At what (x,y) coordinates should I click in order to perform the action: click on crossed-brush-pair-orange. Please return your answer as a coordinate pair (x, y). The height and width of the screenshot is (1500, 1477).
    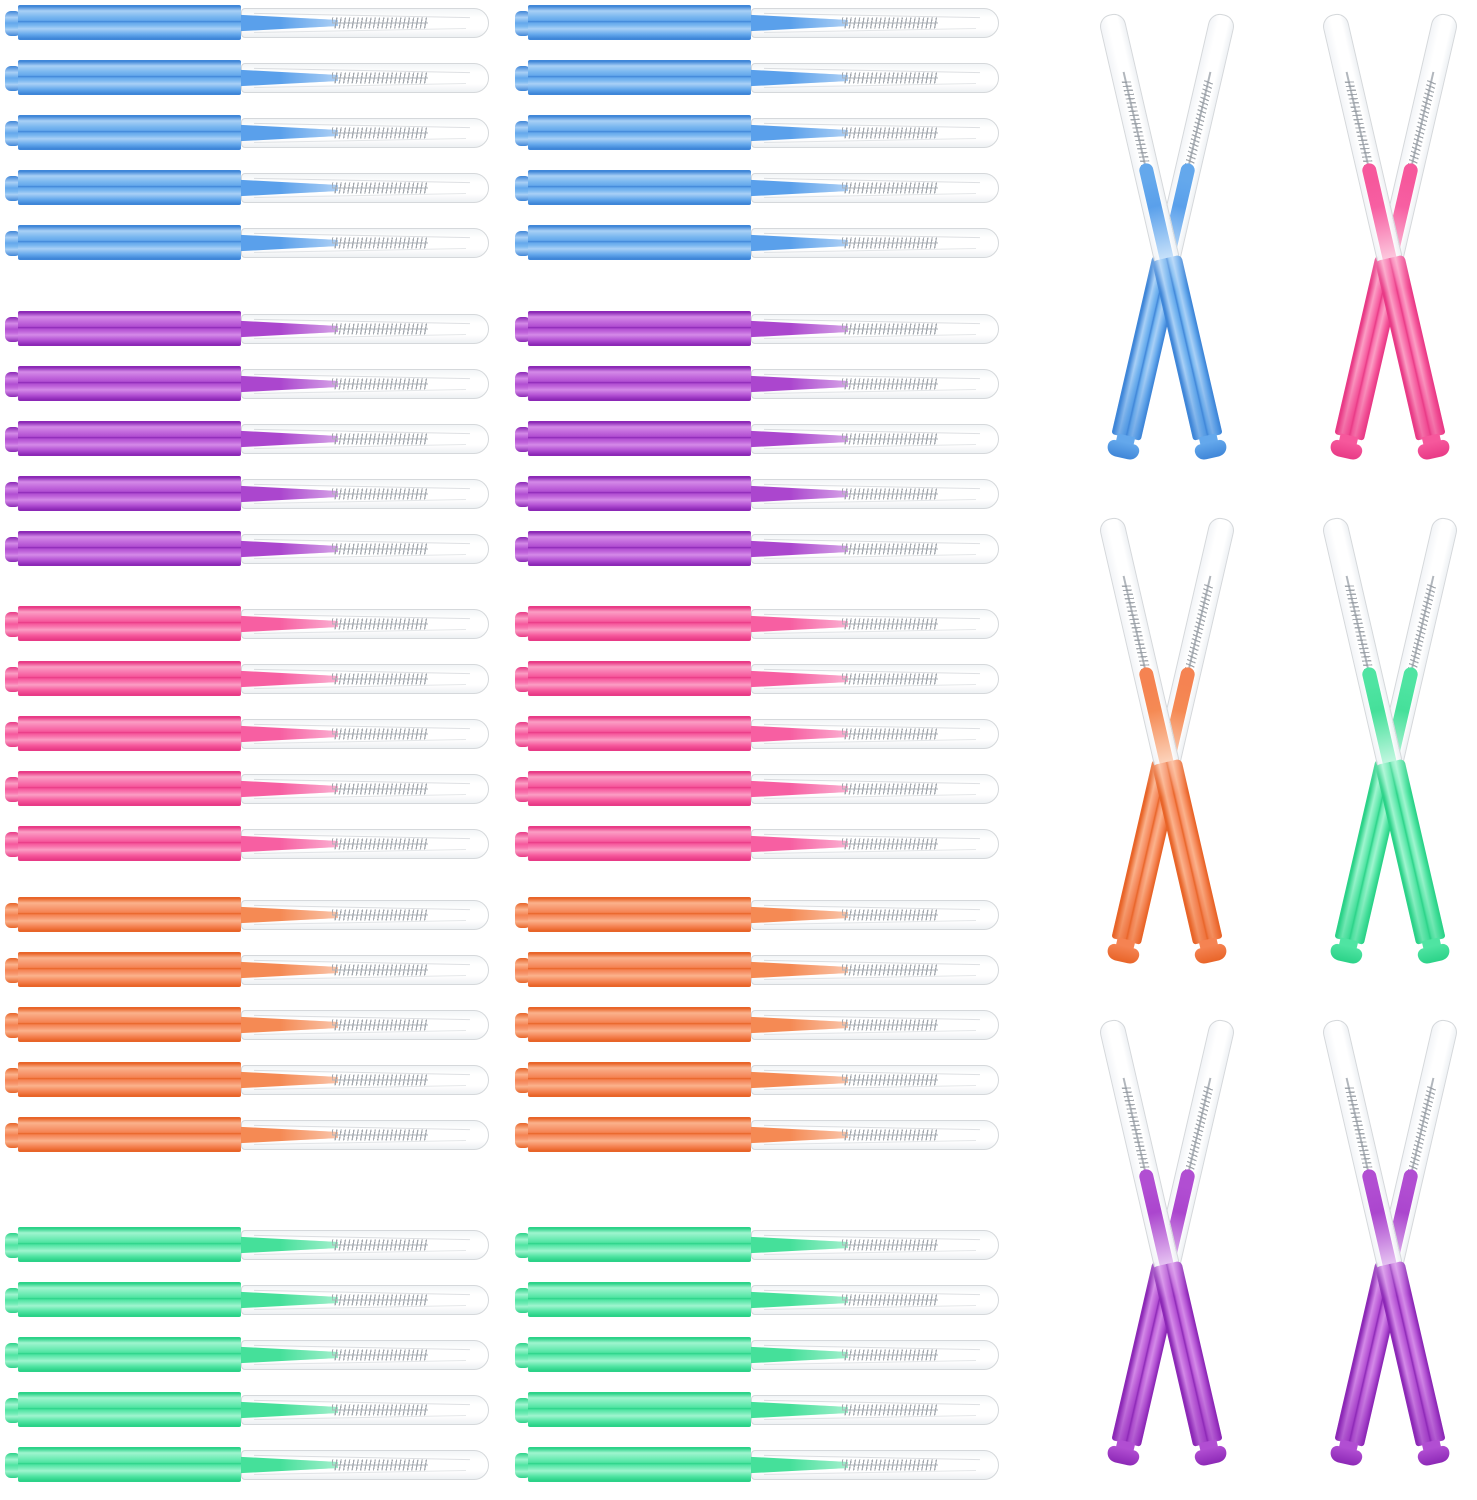
    Looking at the image, I should click on (1167, 747).